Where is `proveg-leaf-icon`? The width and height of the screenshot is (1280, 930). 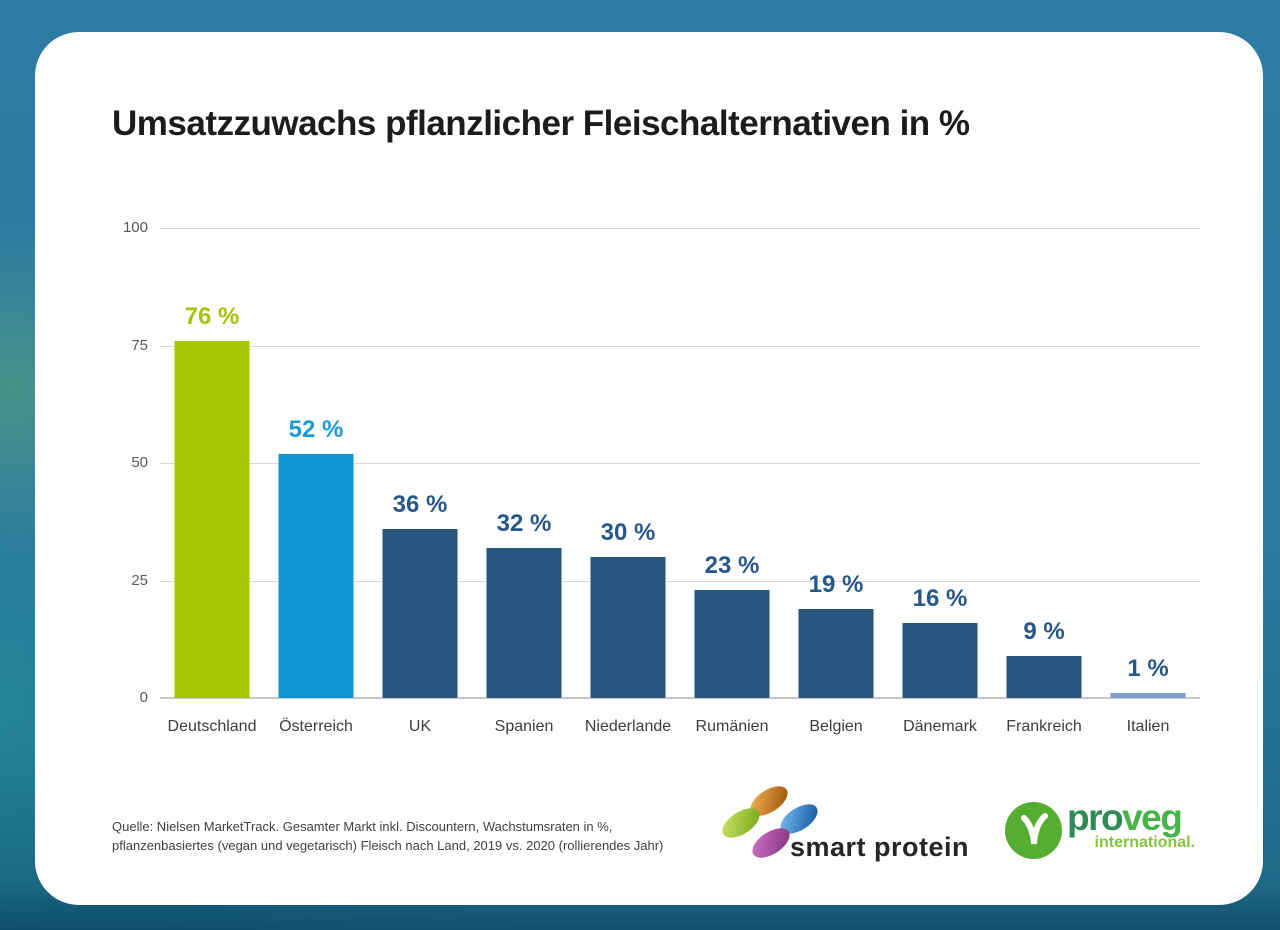
proveg-leaf-icon is located at coordinates (1033, 830).